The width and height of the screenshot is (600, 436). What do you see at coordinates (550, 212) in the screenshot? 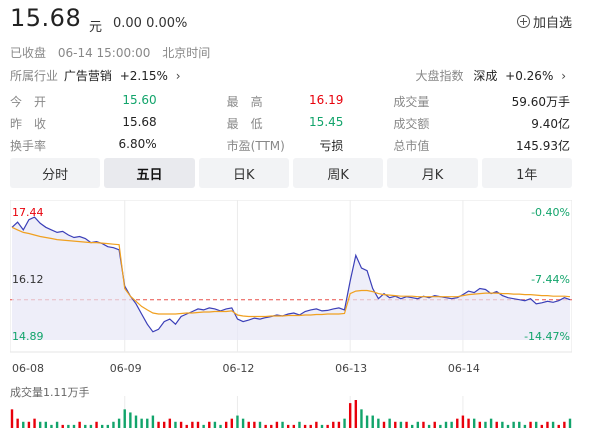
I see `y-tick-right: -0.40%` at bounding box center [550, 212].